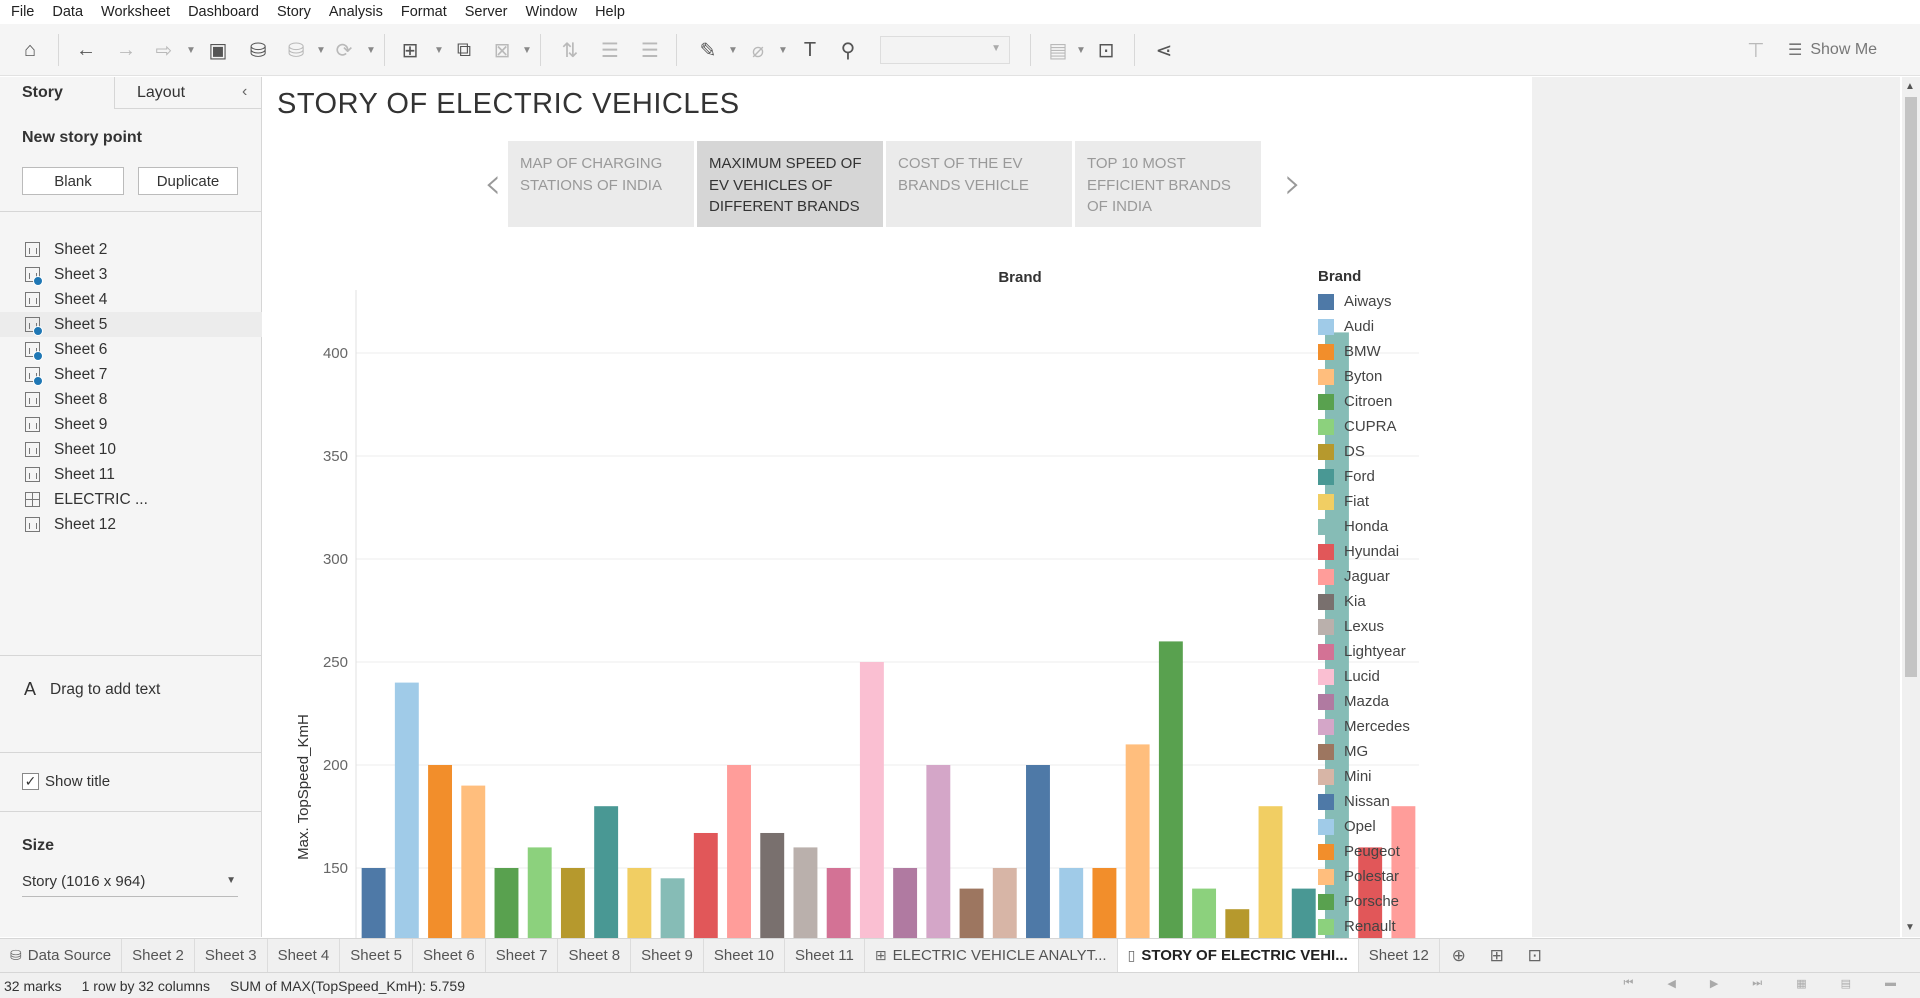 Image resolution: width=1920 pixels, height=998 pixels. What do you see at coordinates (449, 955) in the screenshot?
I see `sheet-tab: Sheet 6` at bounding box center [449, 955].